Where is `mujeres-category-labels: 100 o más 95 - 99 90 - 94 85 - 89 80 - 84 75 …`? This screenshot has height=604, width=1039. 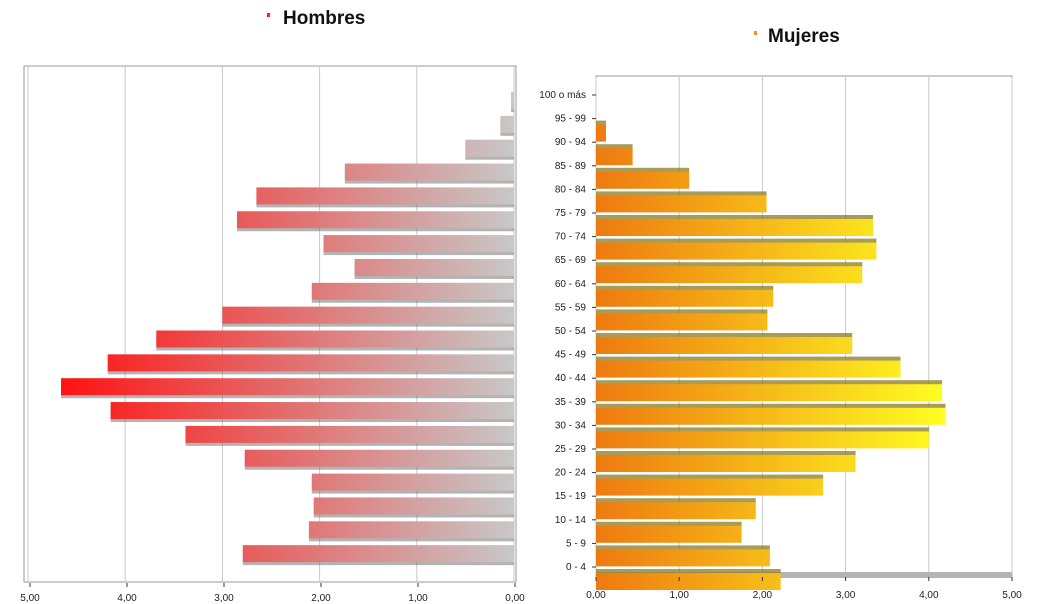 mujeres-category-labels: 100 o más 95 - 99 90 - 94 85 - 89 80 - 84 75 … is located at coordinates (567, 331).